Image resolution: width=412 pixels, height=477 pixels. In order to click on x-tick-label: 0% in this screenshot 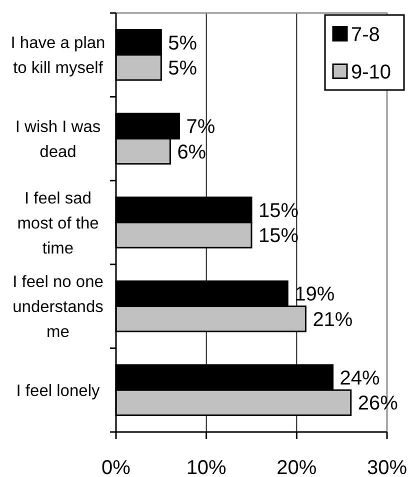, I will do `click(116, 467)`.